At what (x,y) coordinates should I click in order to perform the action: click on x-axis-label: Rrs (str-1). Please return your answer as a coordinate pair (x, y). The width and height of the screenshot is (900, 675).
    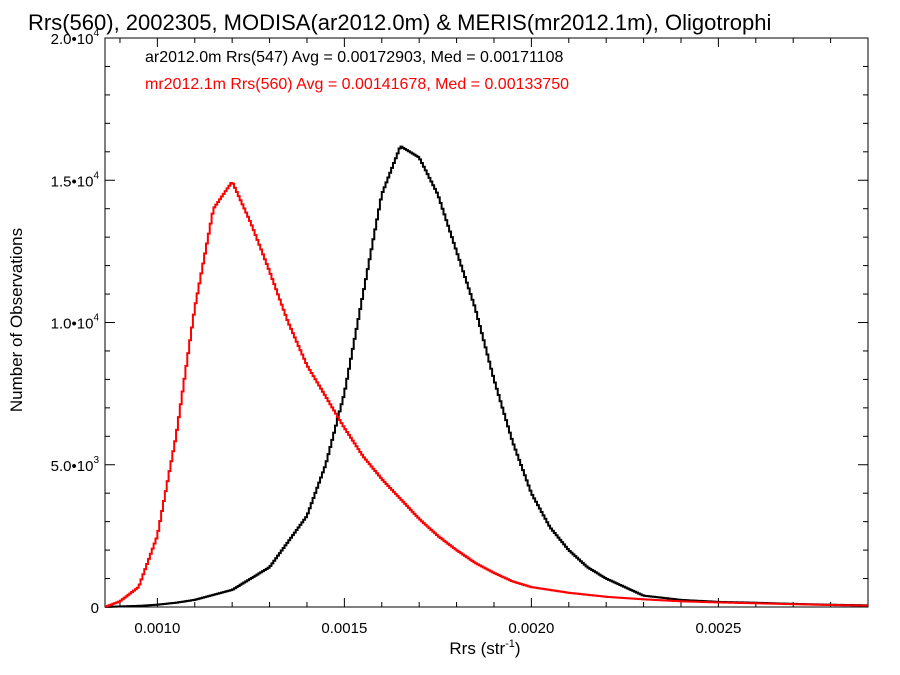
    Looking at the image, I should click on (484, 648).